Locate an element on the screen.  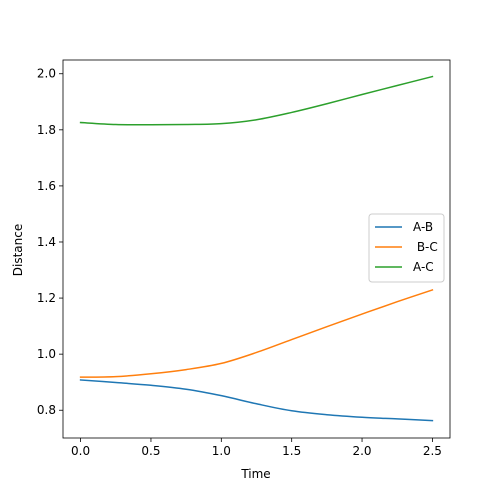
y-tick-label: 1.6 is located at coordinates (46, 186).